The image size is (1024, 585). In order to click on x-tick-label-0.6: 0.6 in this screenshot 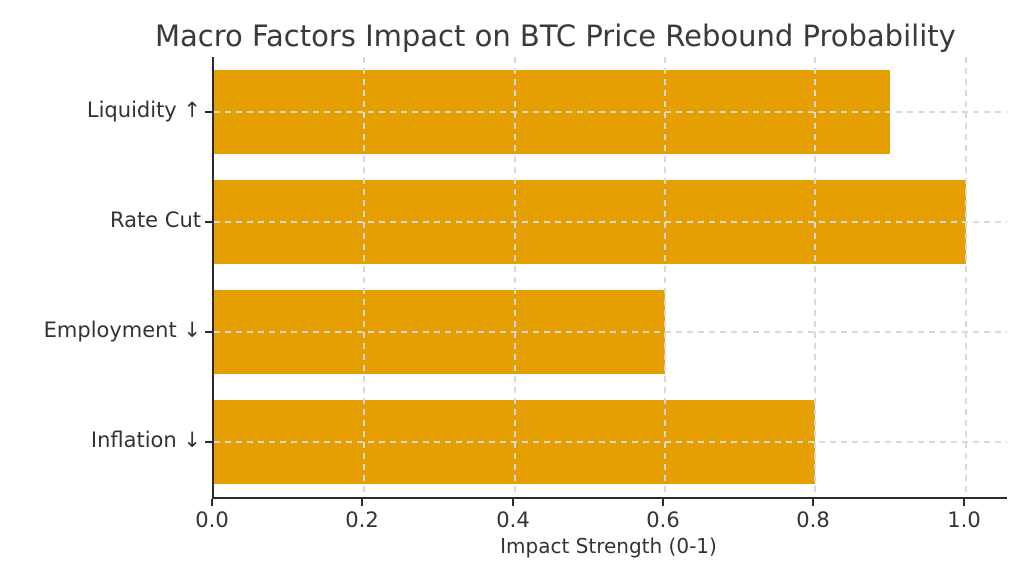, I will do `click(663, 520)`.